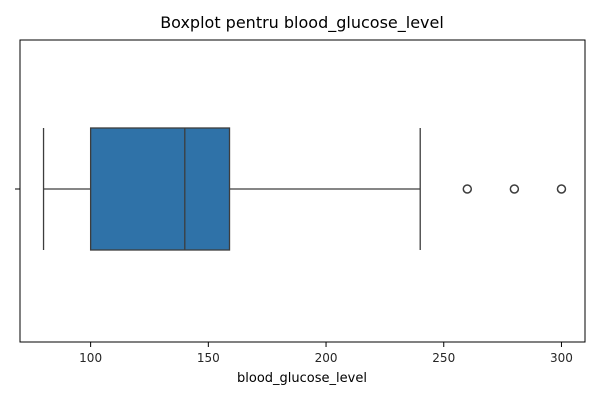  I want to click on iqr-box, so click(160, 189).